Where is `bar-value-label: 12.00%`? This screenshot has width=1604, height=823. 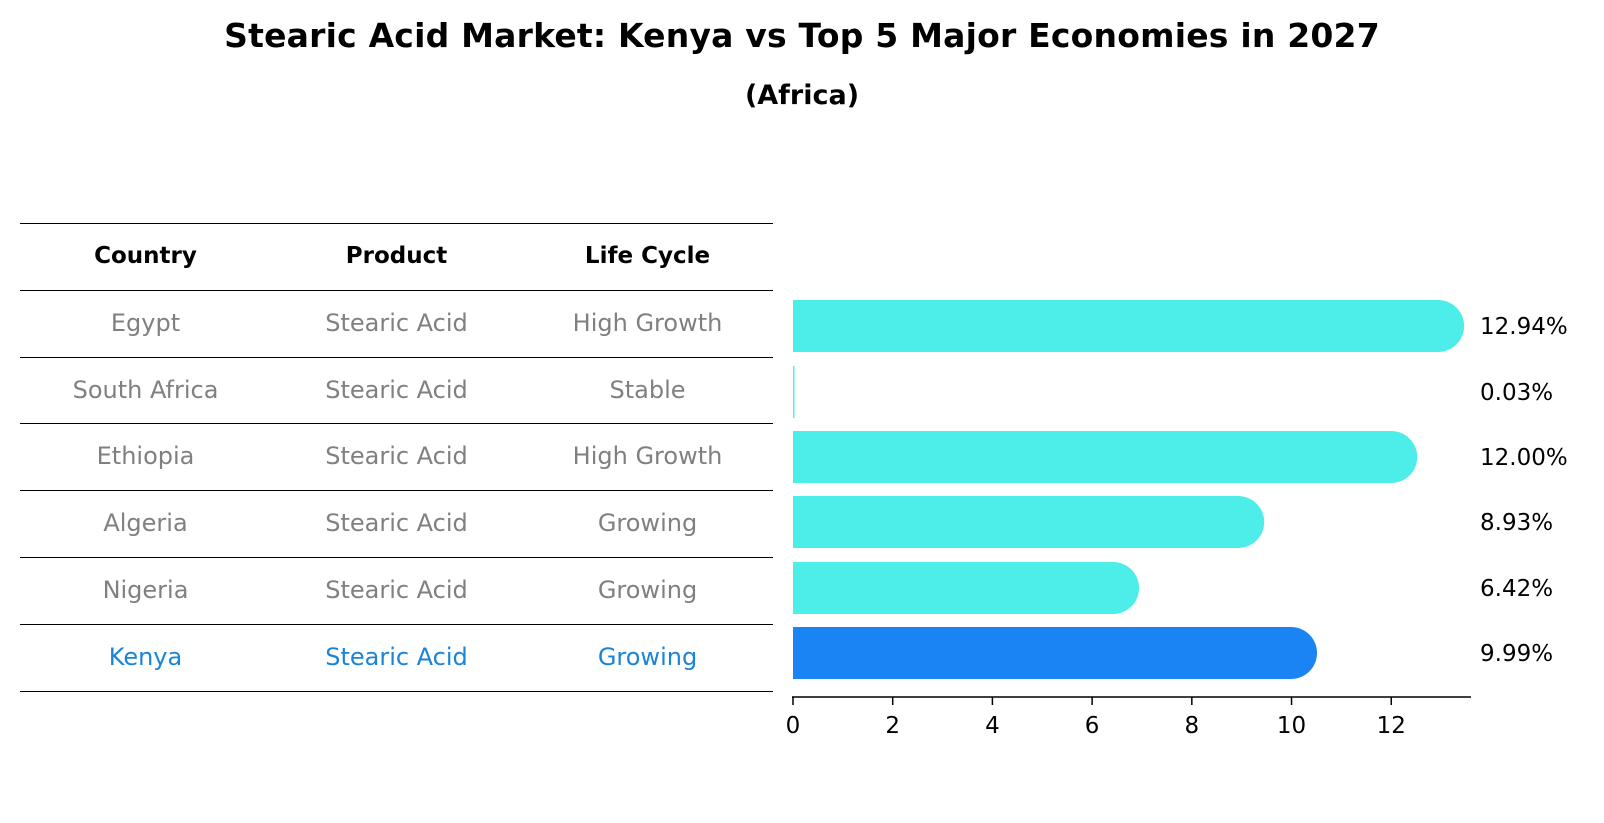 bar-value-label: 12.00% is located at coordinates (1524, 458).